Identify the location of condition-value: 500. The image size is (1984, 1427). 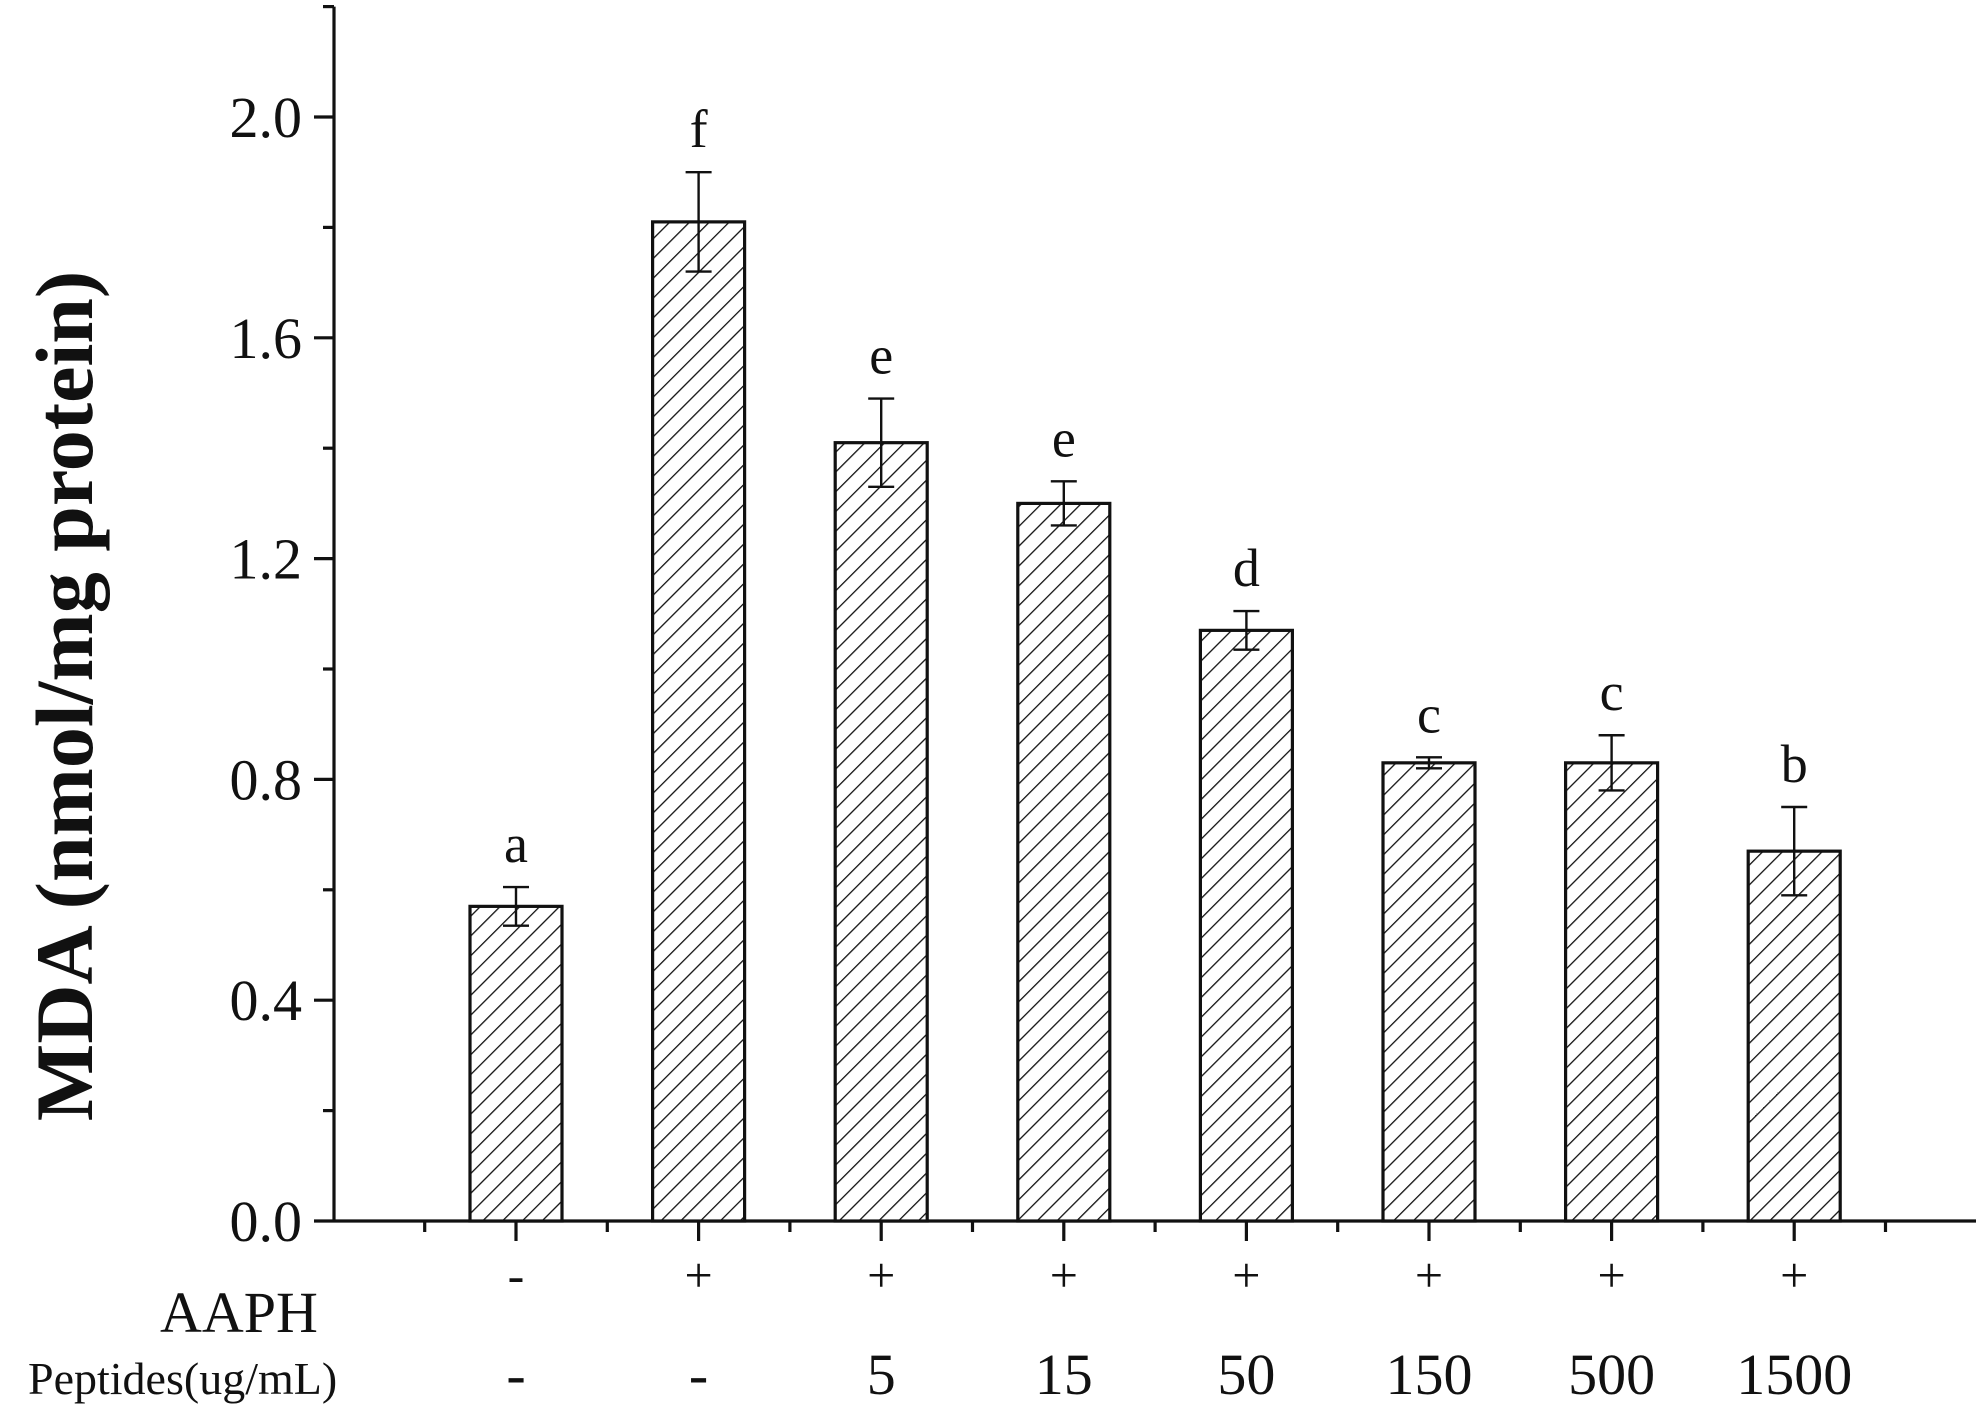
(1611, 1374).